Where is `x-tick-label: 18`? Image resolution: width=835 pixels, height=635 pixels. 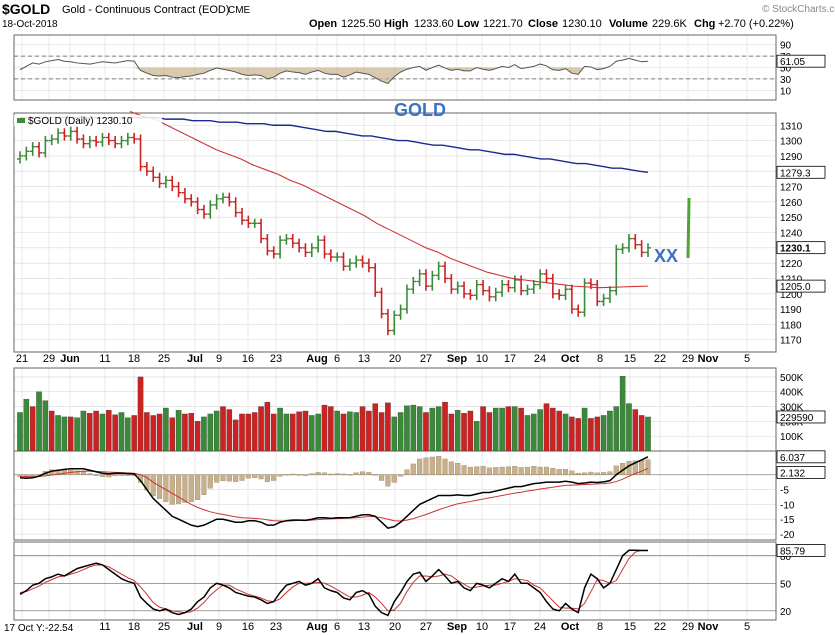 x-tick-label: 18 is located at coordinates (134, 359).